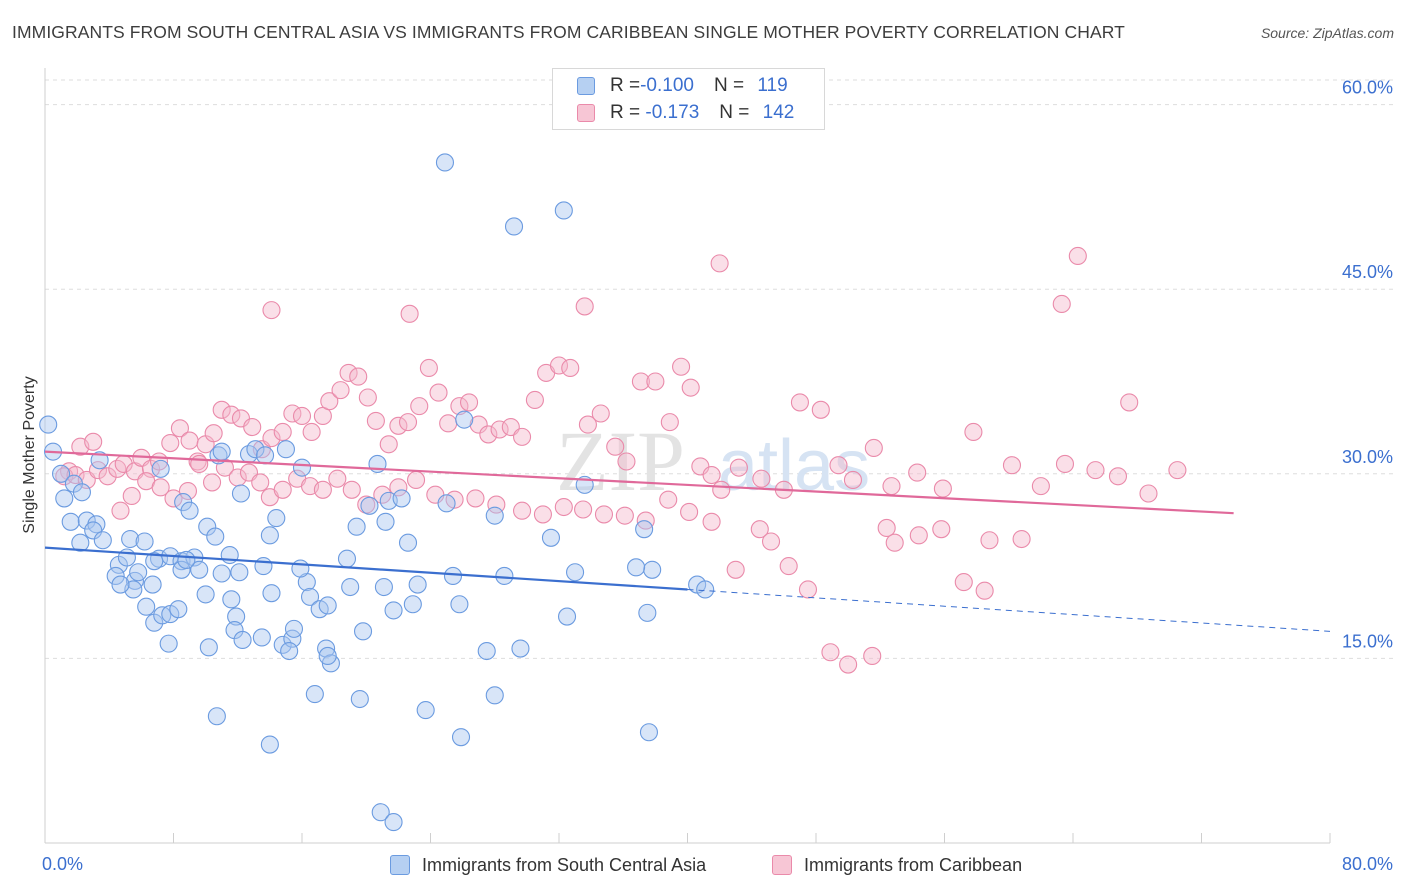 Image resolution: width=1406 pixels, height=892 pixels. What do you see at coordinates (366, 568) in the screenshot?
I see `trend-line-blue` at bounding box center [366, 568].